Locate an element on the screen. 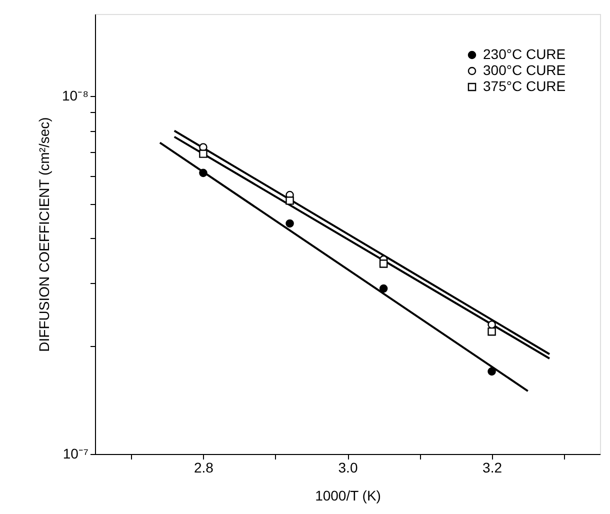 The image size is (610, 514). y-tick-label: 10⁻⁸ is located at coordinates (75, 96).